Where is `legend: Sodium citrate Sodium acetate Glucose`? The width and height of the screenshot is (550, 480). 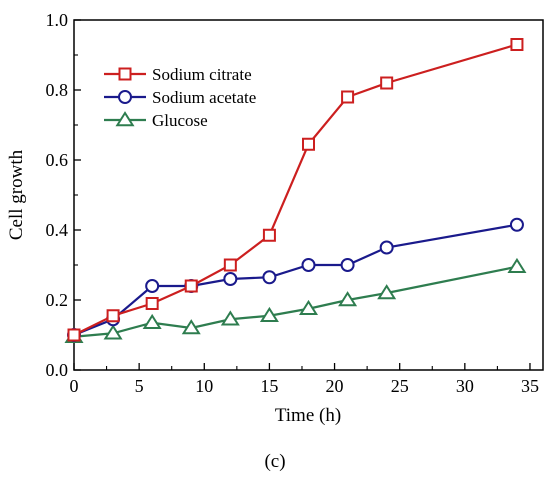 legend: Sodium citrate Sodium acetate Glucose is located at coordinates (180, 97).